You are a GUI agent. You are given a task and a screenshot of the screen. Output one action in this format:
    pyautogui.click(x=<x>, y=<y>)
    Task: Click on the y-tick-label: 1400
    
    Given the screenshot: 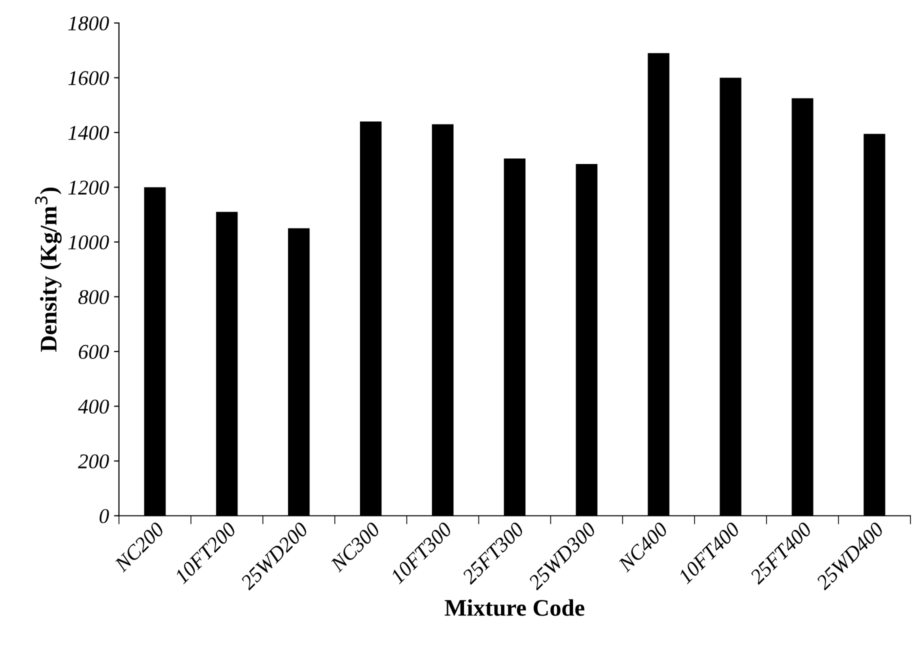 What is the action you would take?
    pyautogui.click(x=88, y=133)
    